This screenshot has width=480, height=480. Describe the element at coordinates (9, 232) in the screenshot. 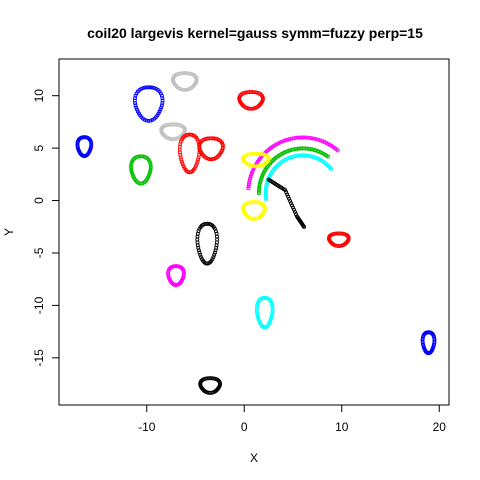

I see `y-axis-label: Y` at that location.